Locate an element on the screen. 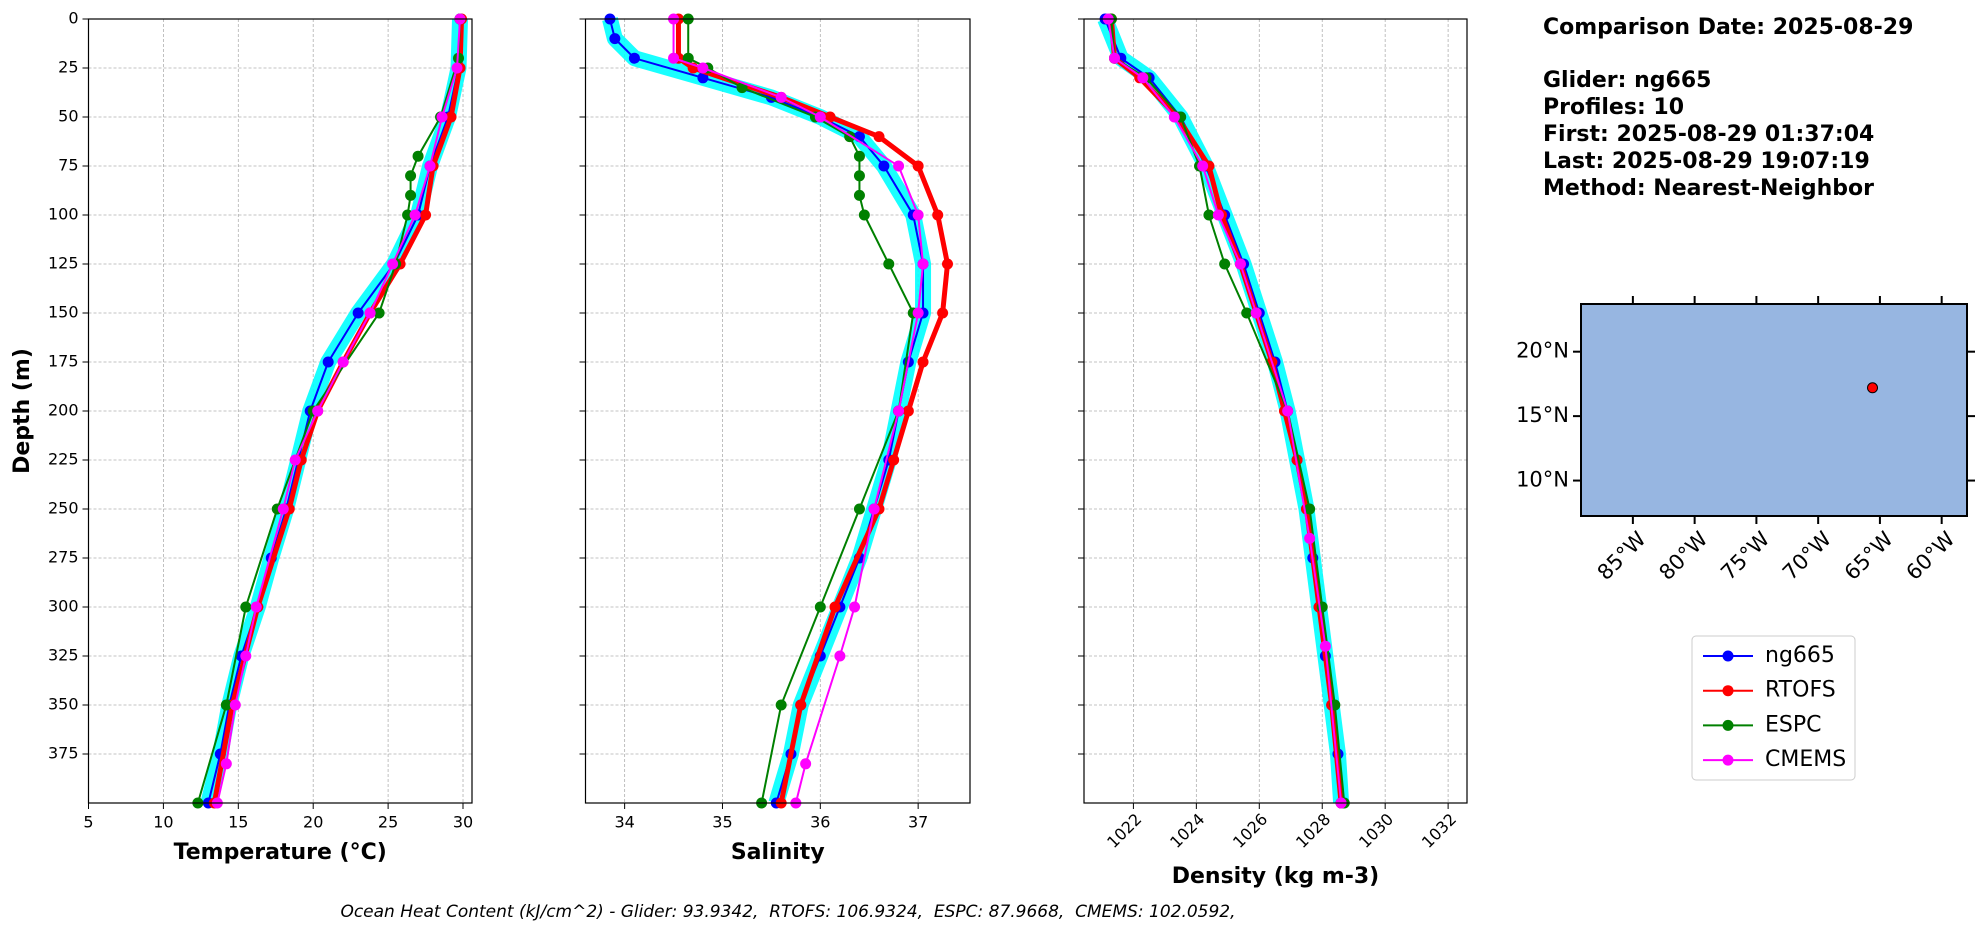 The width and height of the screenshot is (1983, 934). map: 85°W 80°W 75°W 70°W 65°W 60°W 10°N 15°N 20°N is located at coordinates (1745, 440).